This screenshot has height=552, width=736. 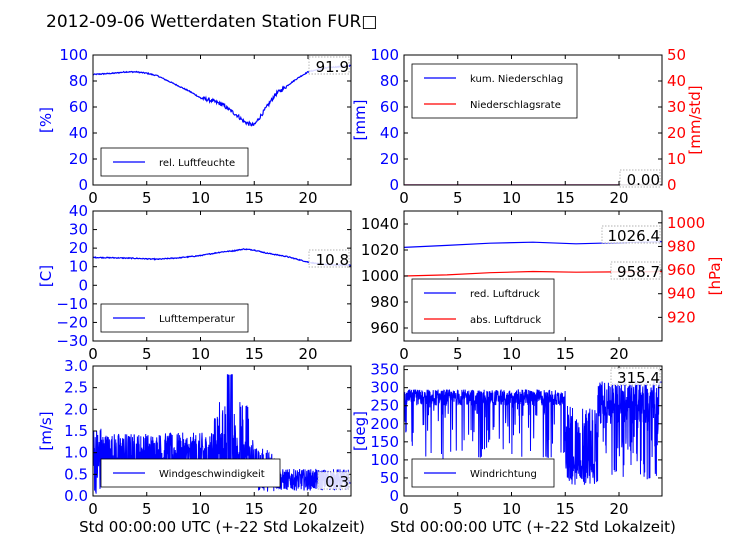 I want to click on y-tick-label: 0.0, so click(x=76, y=496).